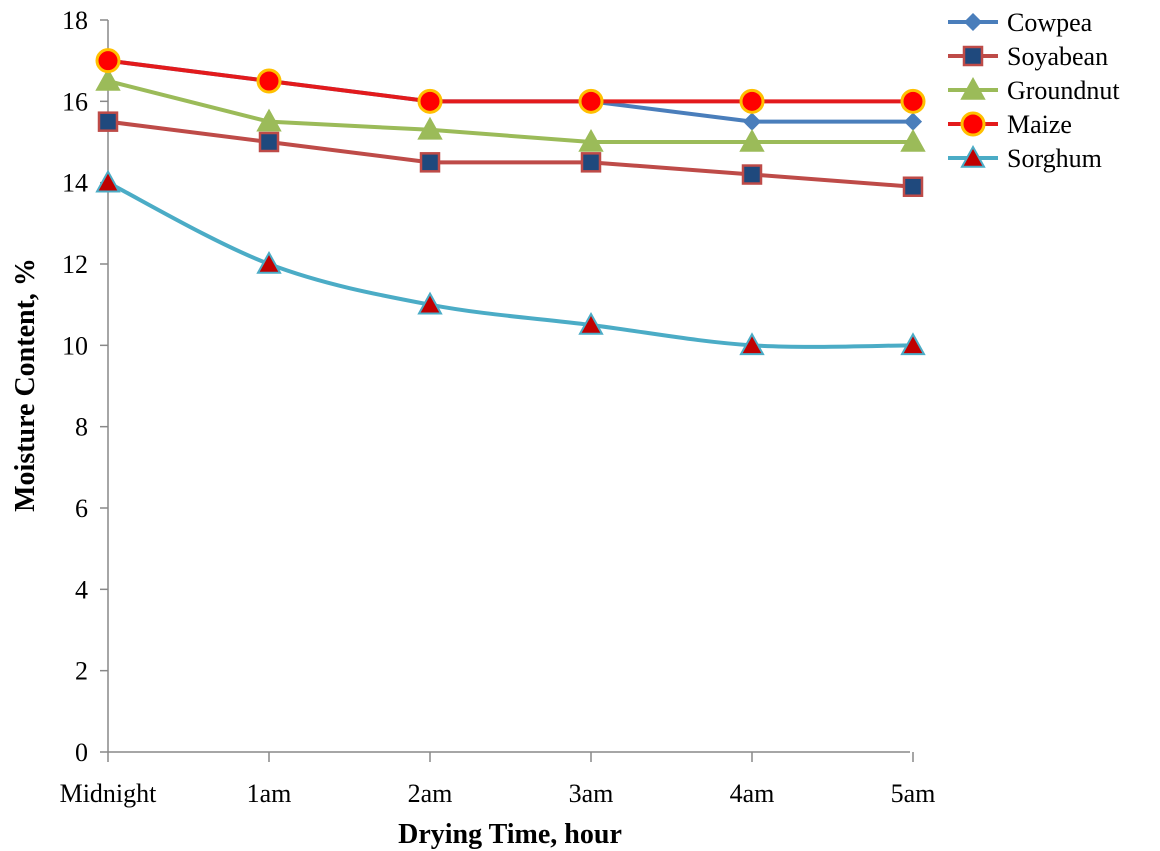 The image size is (1160, 851). I want to click on legend-marker-soyabean, so click(973, 56).